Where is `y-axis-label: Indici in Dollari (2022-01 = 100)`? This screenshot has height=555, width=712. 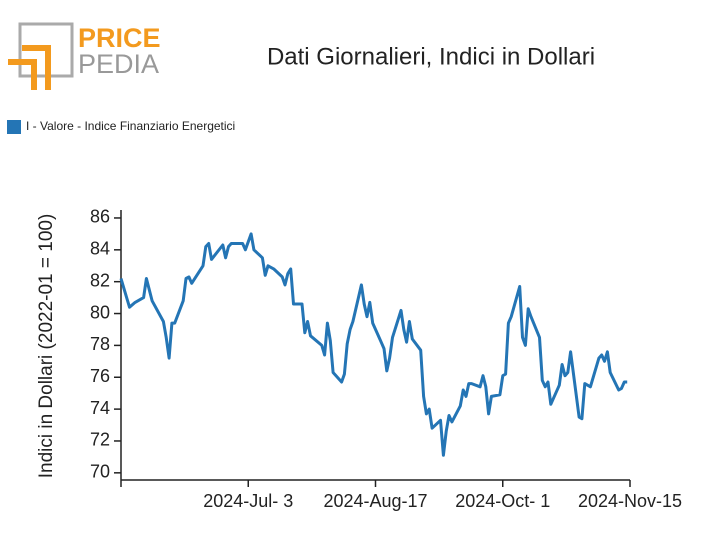
y-axis-label: Indici in Dollari (2022-01 = 100) is located at coordinates (46, 346).